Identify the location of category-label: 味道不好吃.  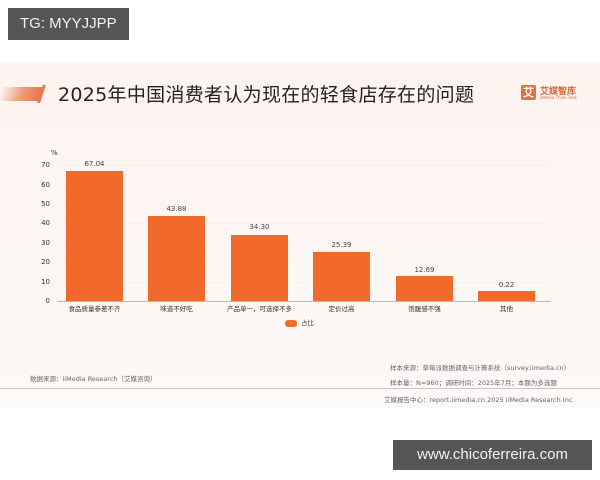
(176, 309).